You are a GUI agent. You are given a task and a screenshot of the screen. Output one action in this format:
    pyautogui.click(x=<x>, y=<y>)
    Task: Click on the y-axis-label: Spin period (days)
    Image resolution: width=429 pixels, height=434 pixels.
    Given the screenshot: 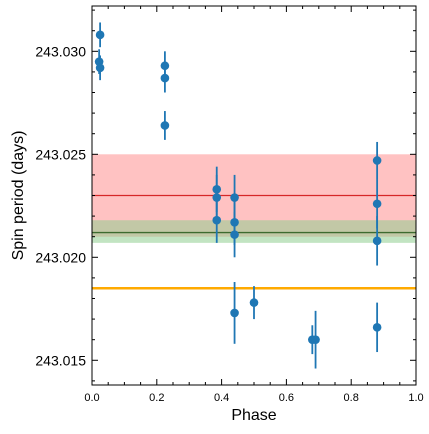 What is the action you would take?
    pyautogui.click(x=18, y=196)
    